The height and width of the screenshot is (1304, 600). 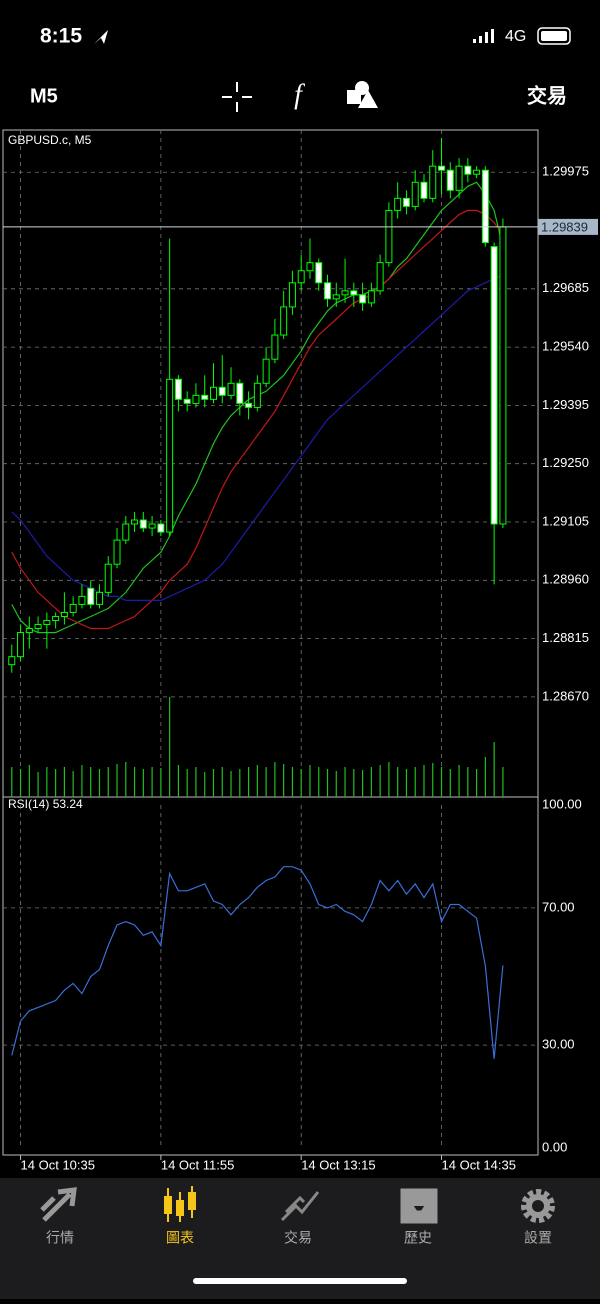 I want to click on rsi-title: RSI(14) 53.24, so click(x=45, y=804).